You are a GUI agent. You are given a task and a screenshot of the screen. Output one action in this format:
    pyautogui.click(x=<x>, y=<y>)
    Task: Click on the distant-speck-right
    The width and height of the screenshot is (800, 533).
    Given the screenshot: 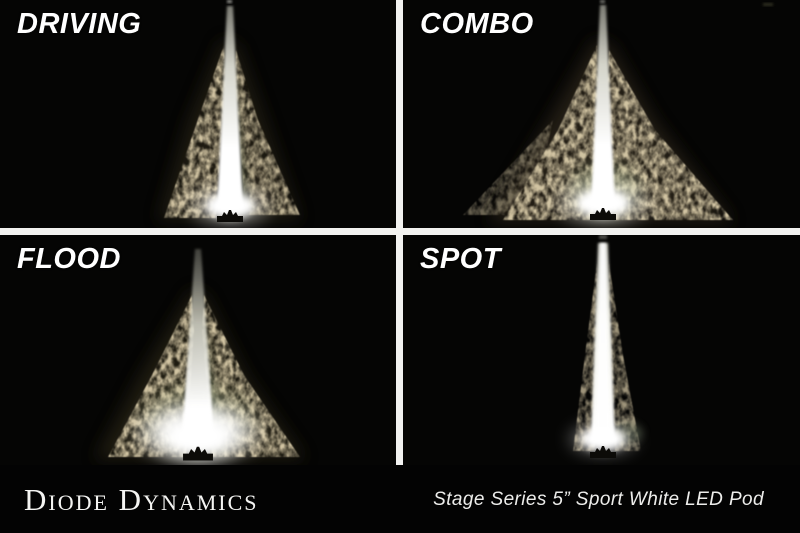 What is the action you would take?
    pyautogui.click(x=768, y=4)
    